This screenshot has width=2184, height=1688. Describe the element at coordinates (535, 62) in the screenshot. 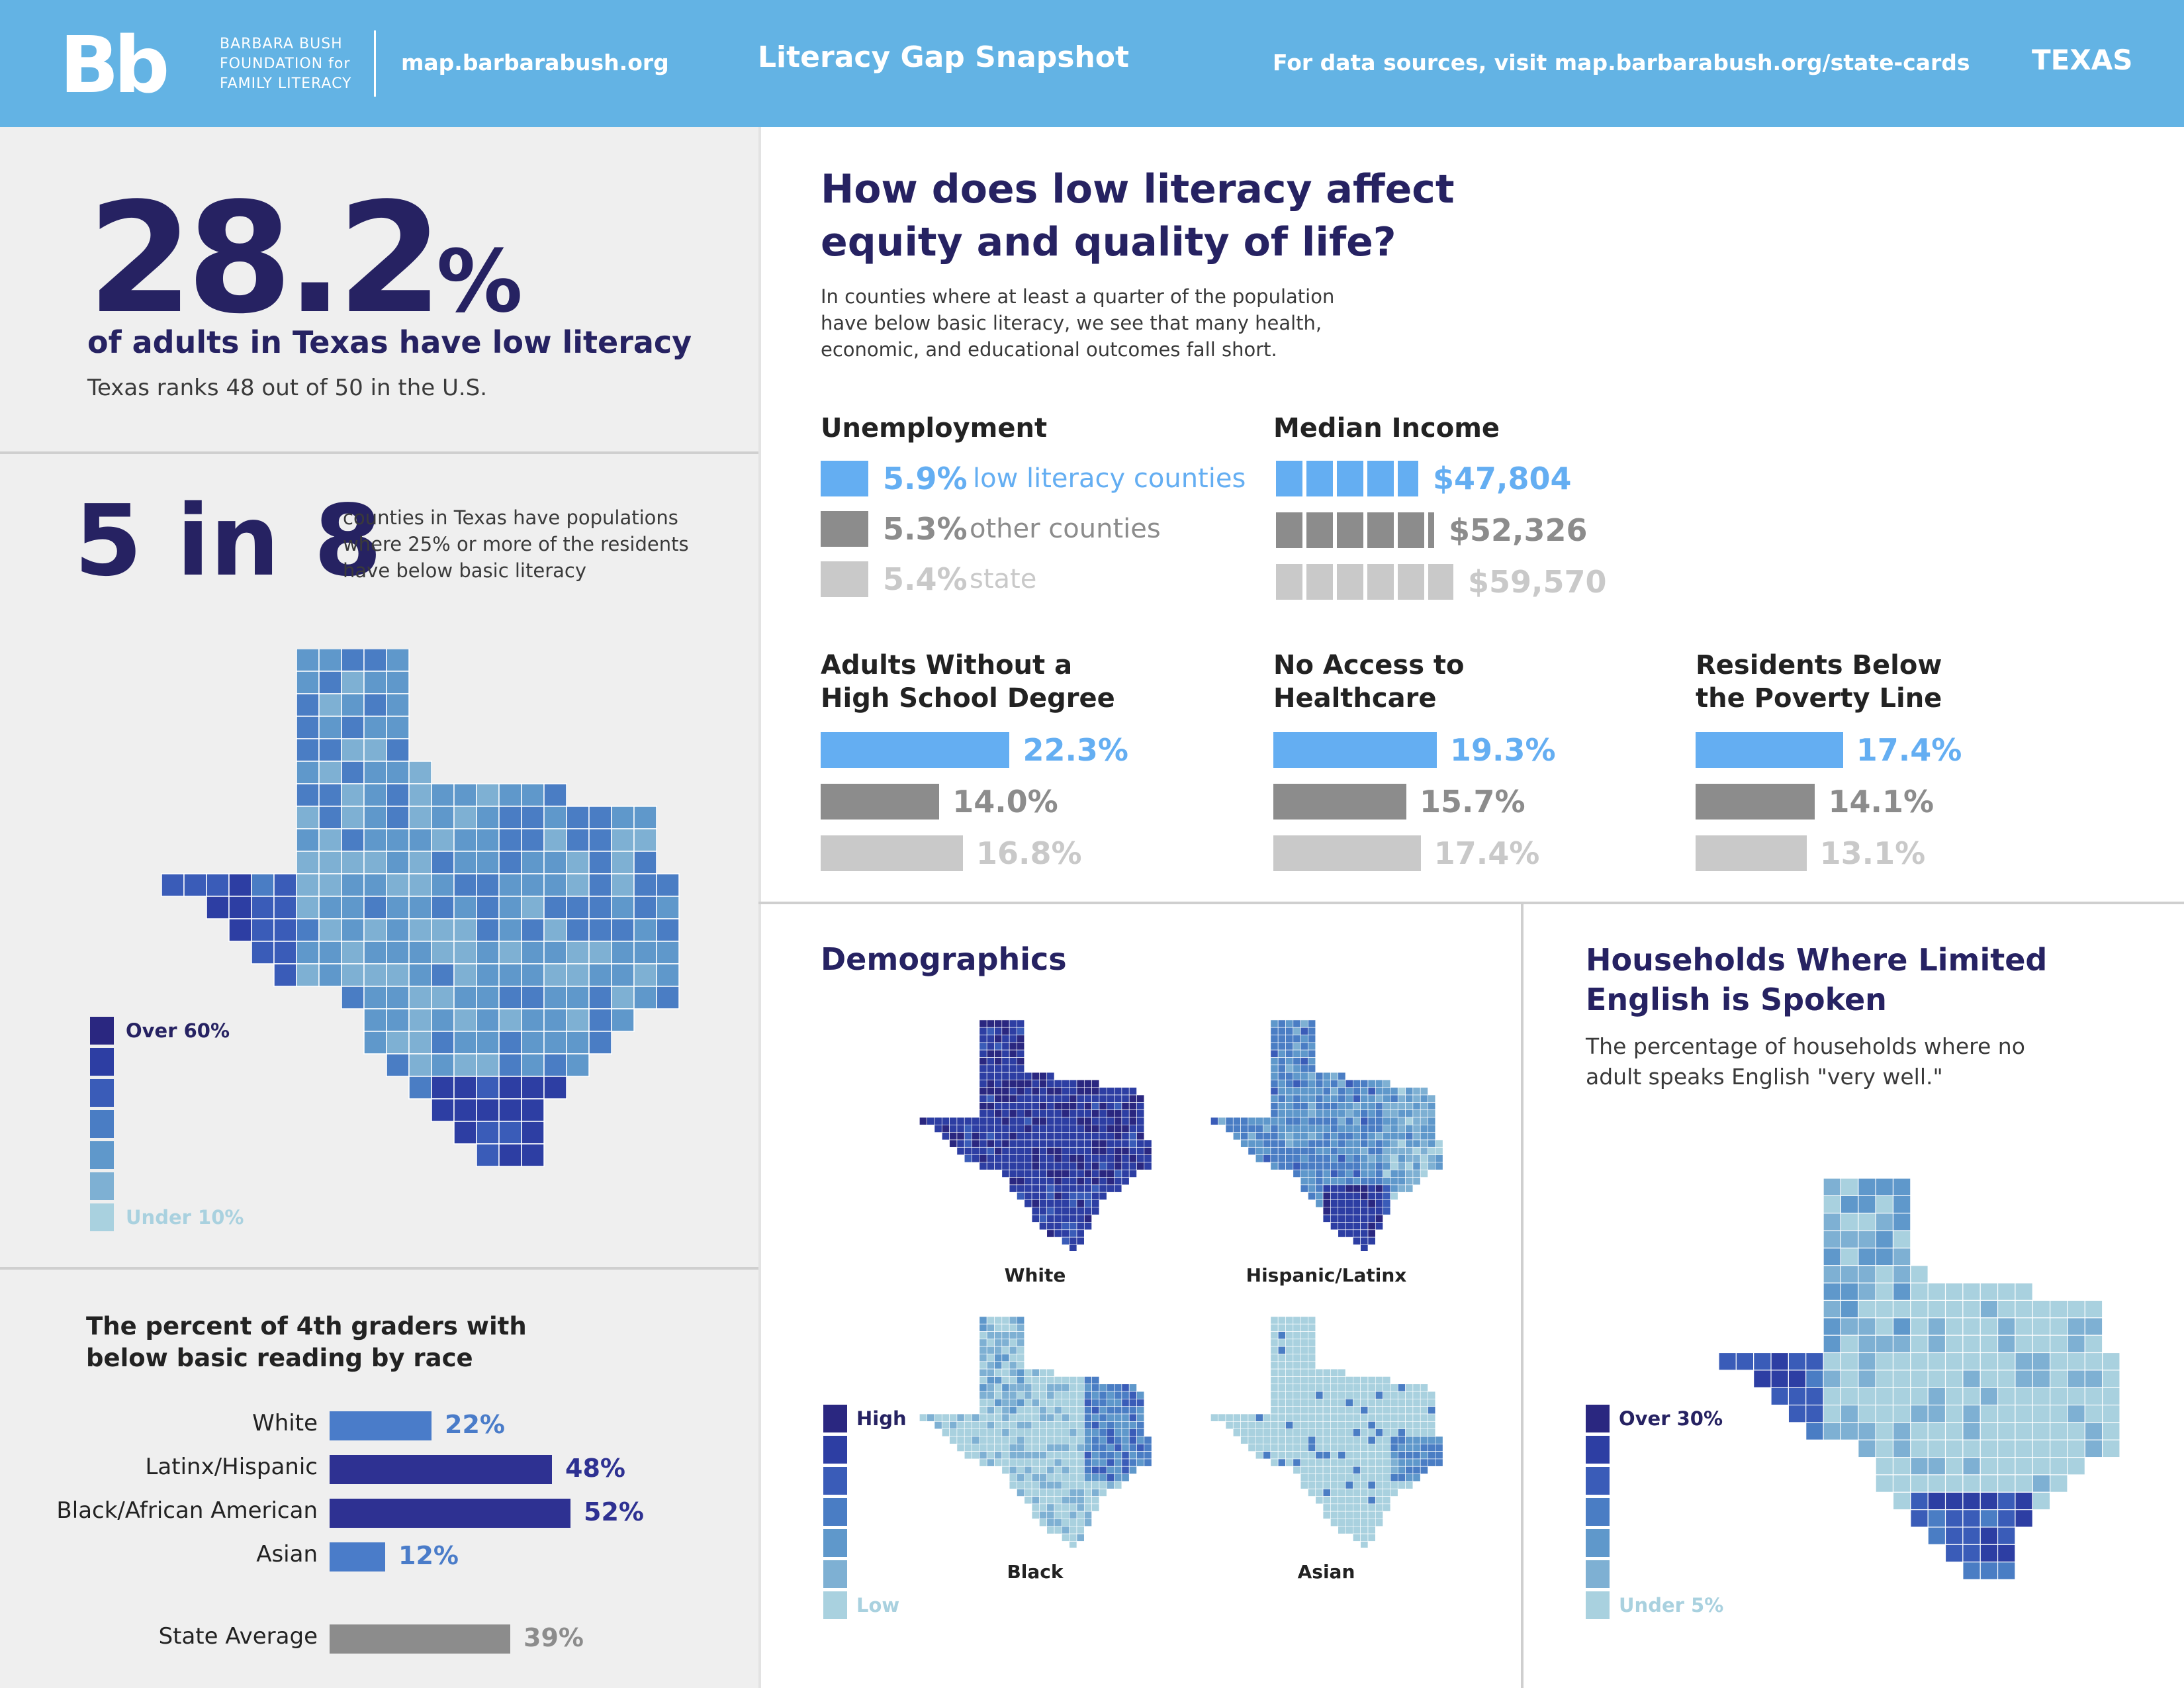

I see `site-link: map.barbarabush.org` at that location.